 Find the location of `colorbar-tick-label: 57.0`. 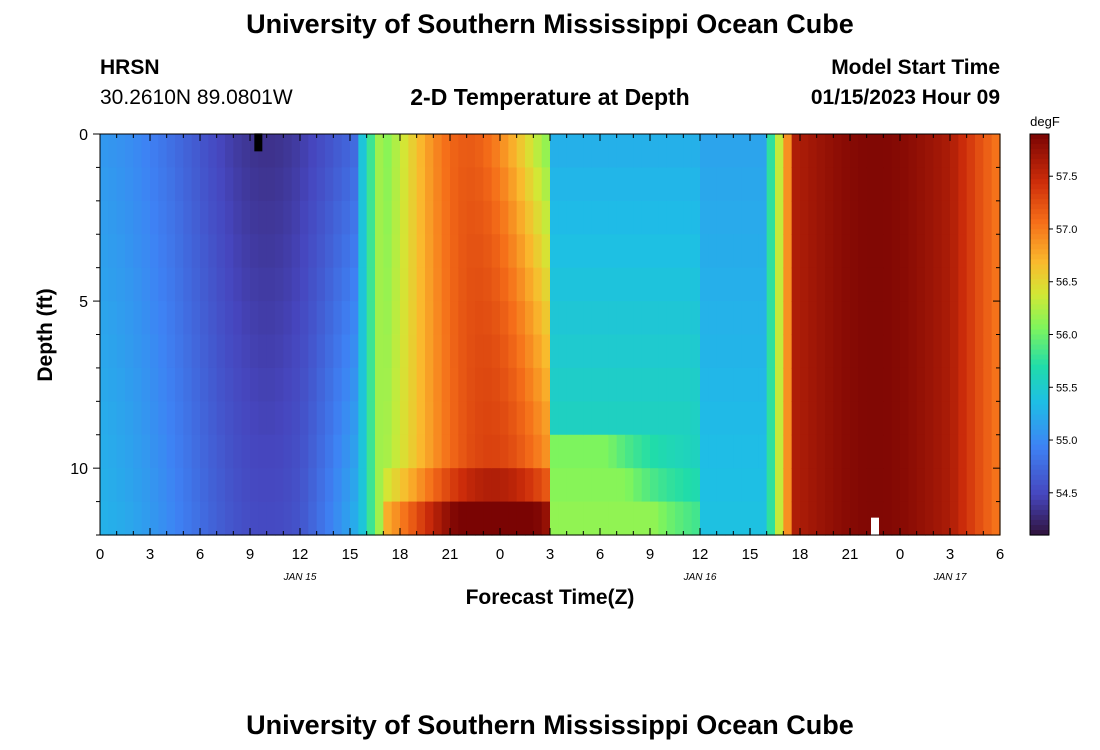

colorbar-tick-label: 57.0 is located at coordinates (1066, 230).